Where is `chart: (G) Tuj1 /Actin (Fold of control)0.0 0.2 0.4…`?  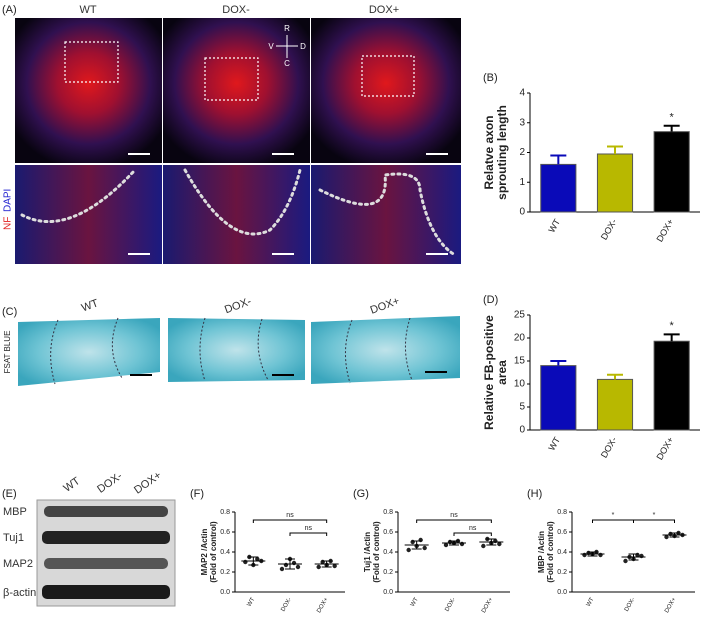
chart: (G) Tuj1 /Actin (Fold of control)0.0 0.2 0.4… is located at coordinates (431, 551).